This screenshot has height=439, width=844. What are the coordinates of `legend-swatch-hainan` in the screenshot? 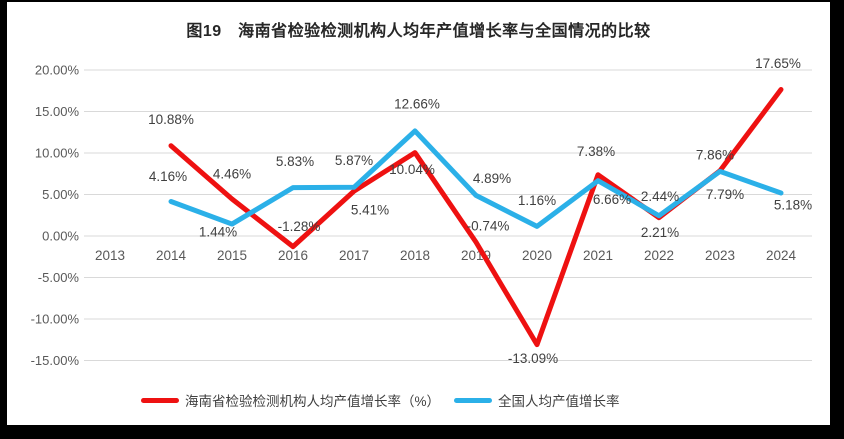 It's located at (160, 400).